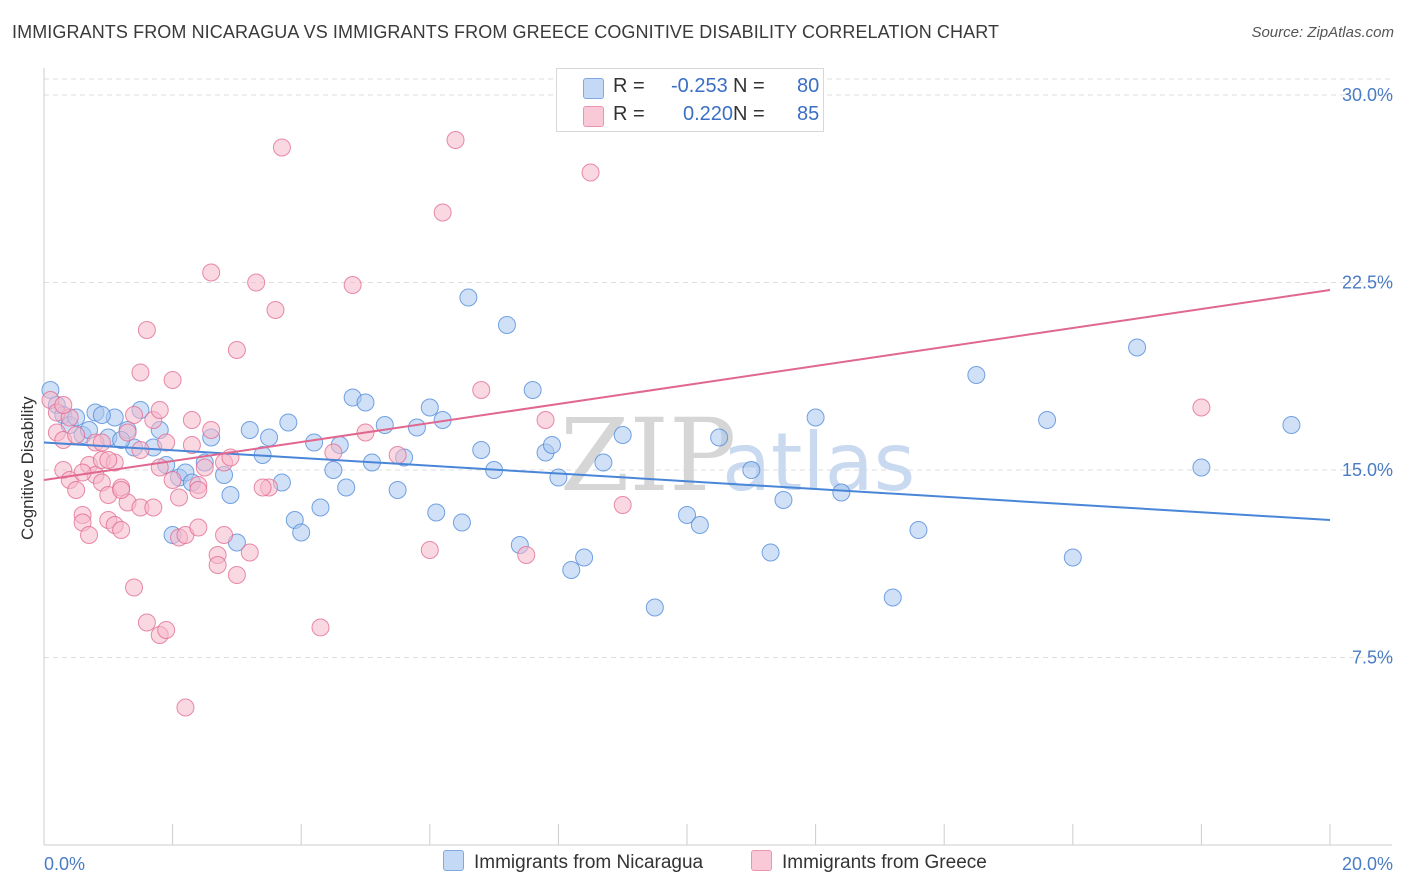 This screenshot has height=892, width=1406. I want to click on y-tick-label: 15.0%, so click(1367, 470).